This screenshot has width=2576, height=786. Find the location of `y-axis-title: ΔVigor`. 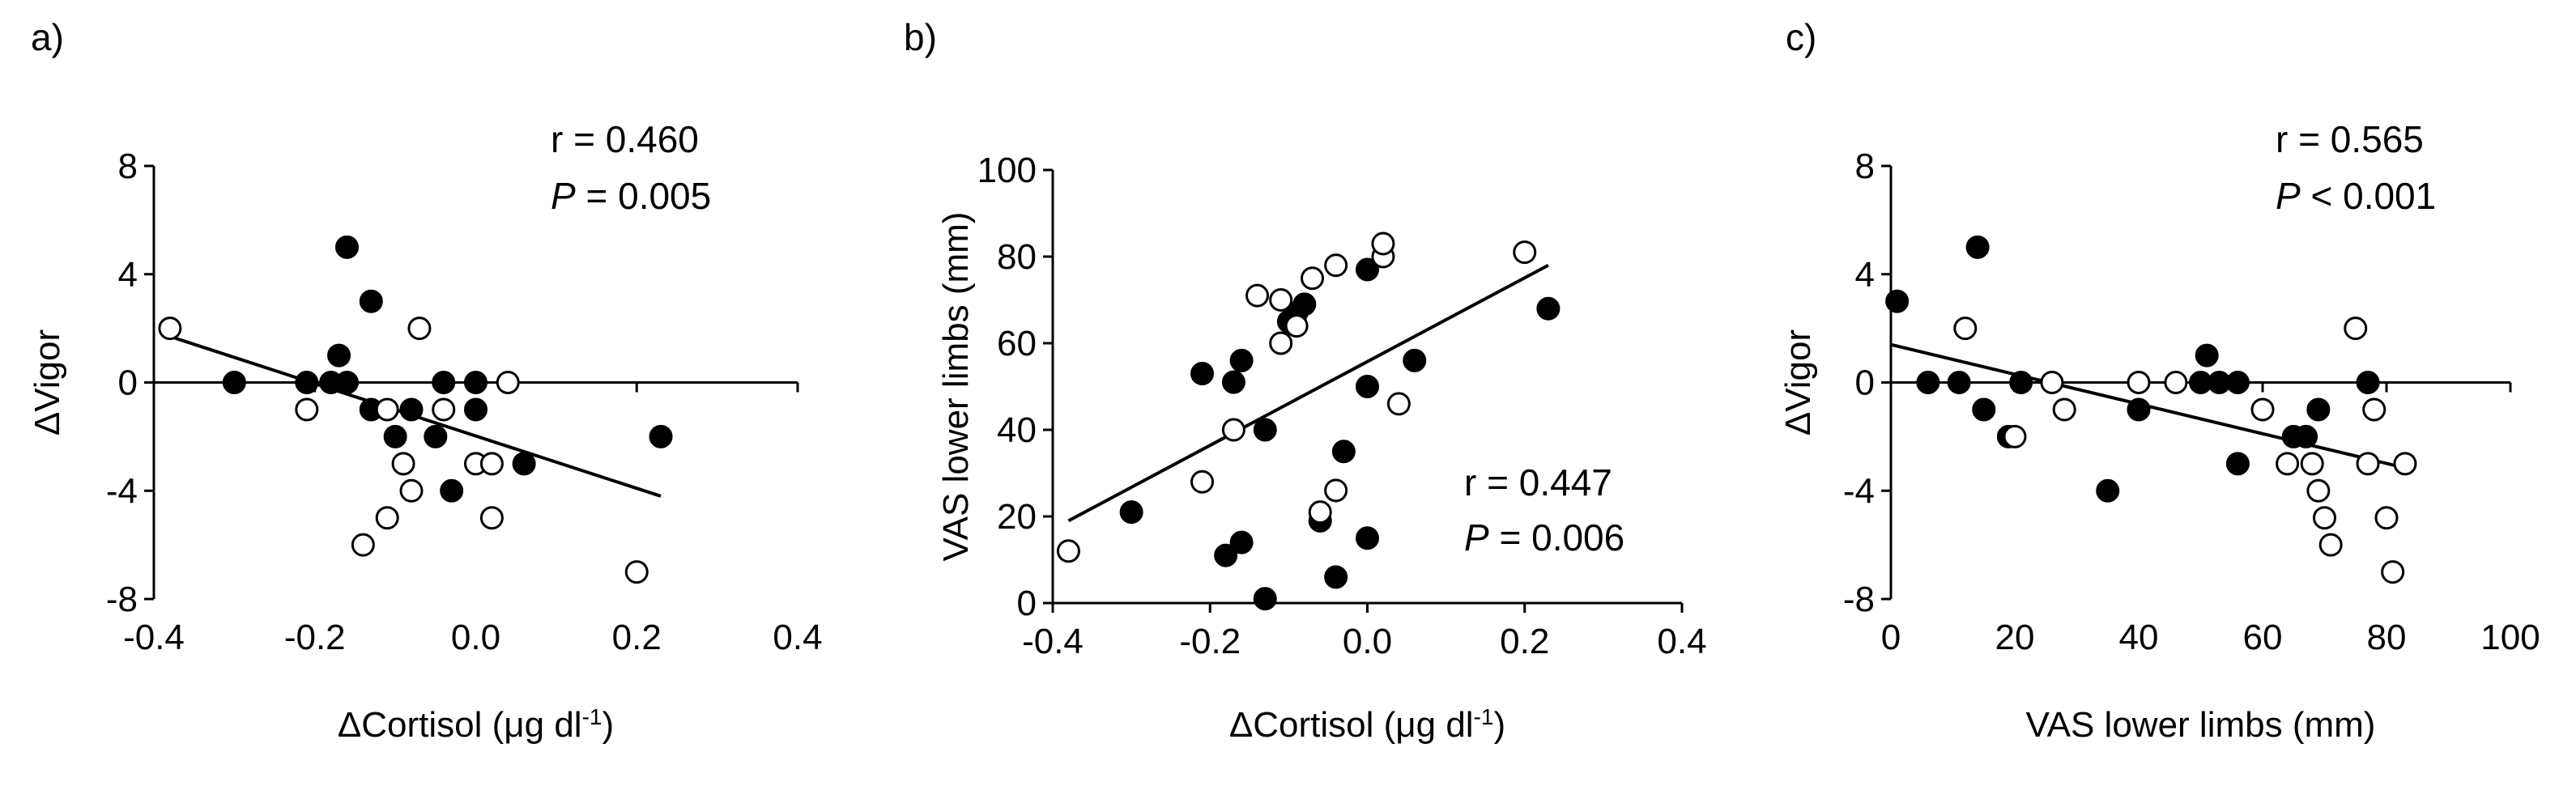

y-axis-title: ΔVigor is located at coordinates (47, 382).